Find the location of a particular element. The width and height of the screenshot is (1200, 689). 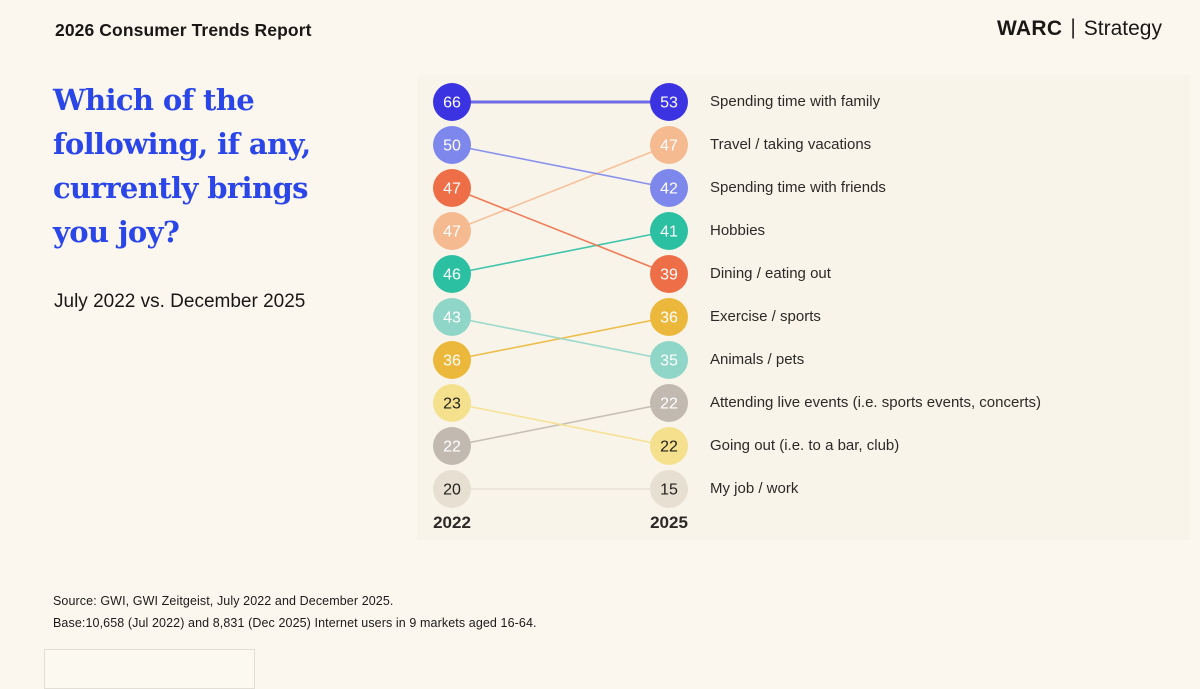

value-text-2025: 39 is located at coordinates (669, 275).